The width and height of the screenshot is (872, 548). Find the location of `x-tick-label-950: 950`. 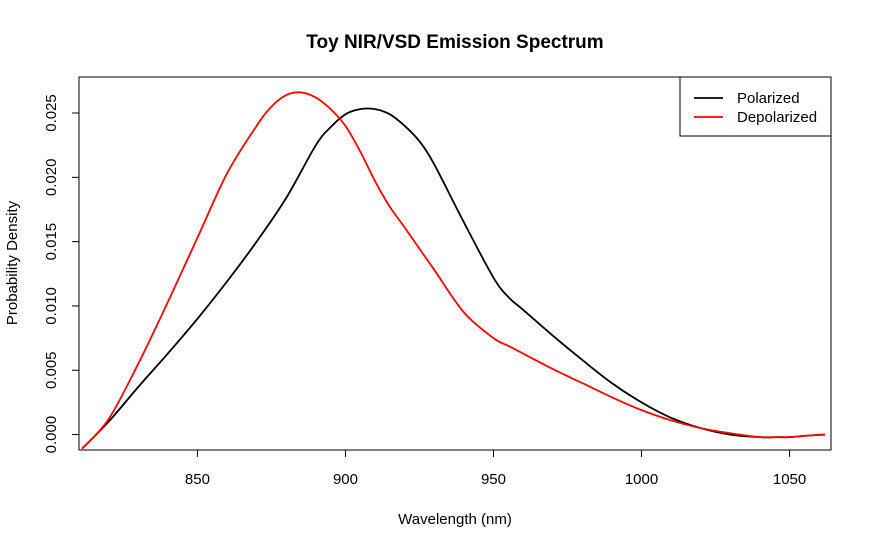

x-tick-label-950: 950 is located at coordinates (493, 479).